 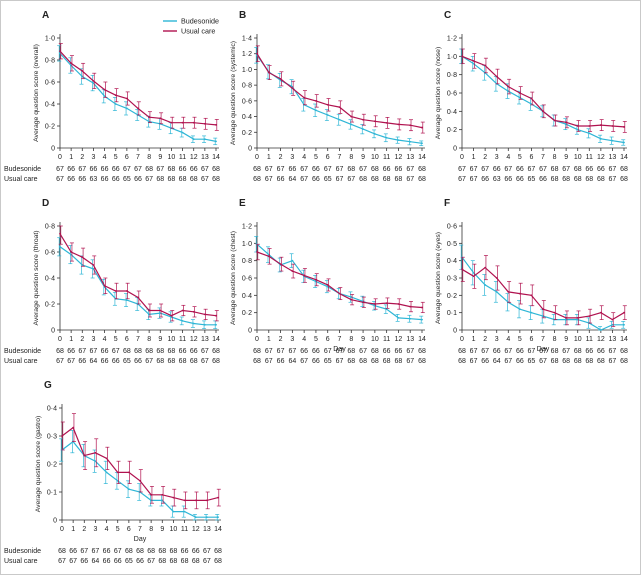 What do you see at coordinates (60, 339) in the screenshot?
I see `x-tick-label: 0` at bounding box center [60, 339].